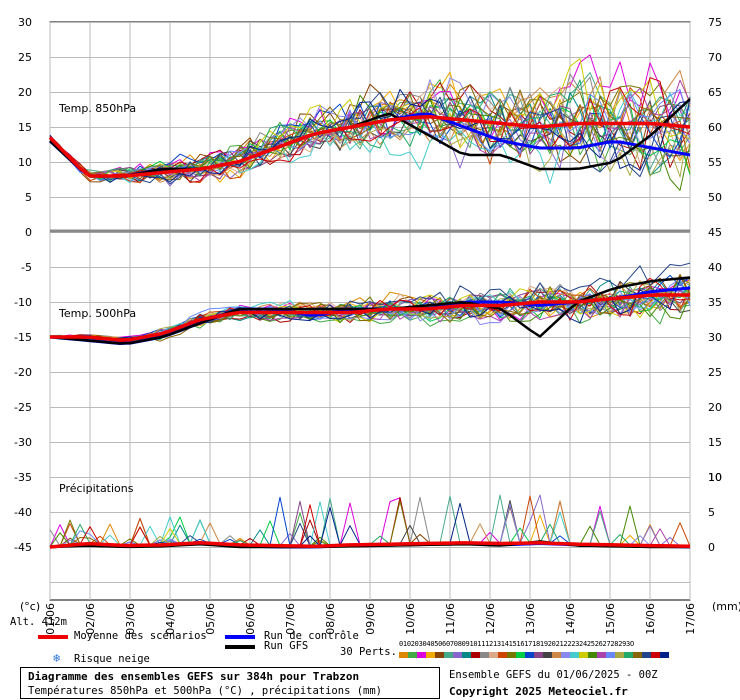 The image size is (740, 700). What do you see at coordinates (715, 372) in the screenshot?
I see `y2-tick-label-500: 25` at bounding box center [715, 372].